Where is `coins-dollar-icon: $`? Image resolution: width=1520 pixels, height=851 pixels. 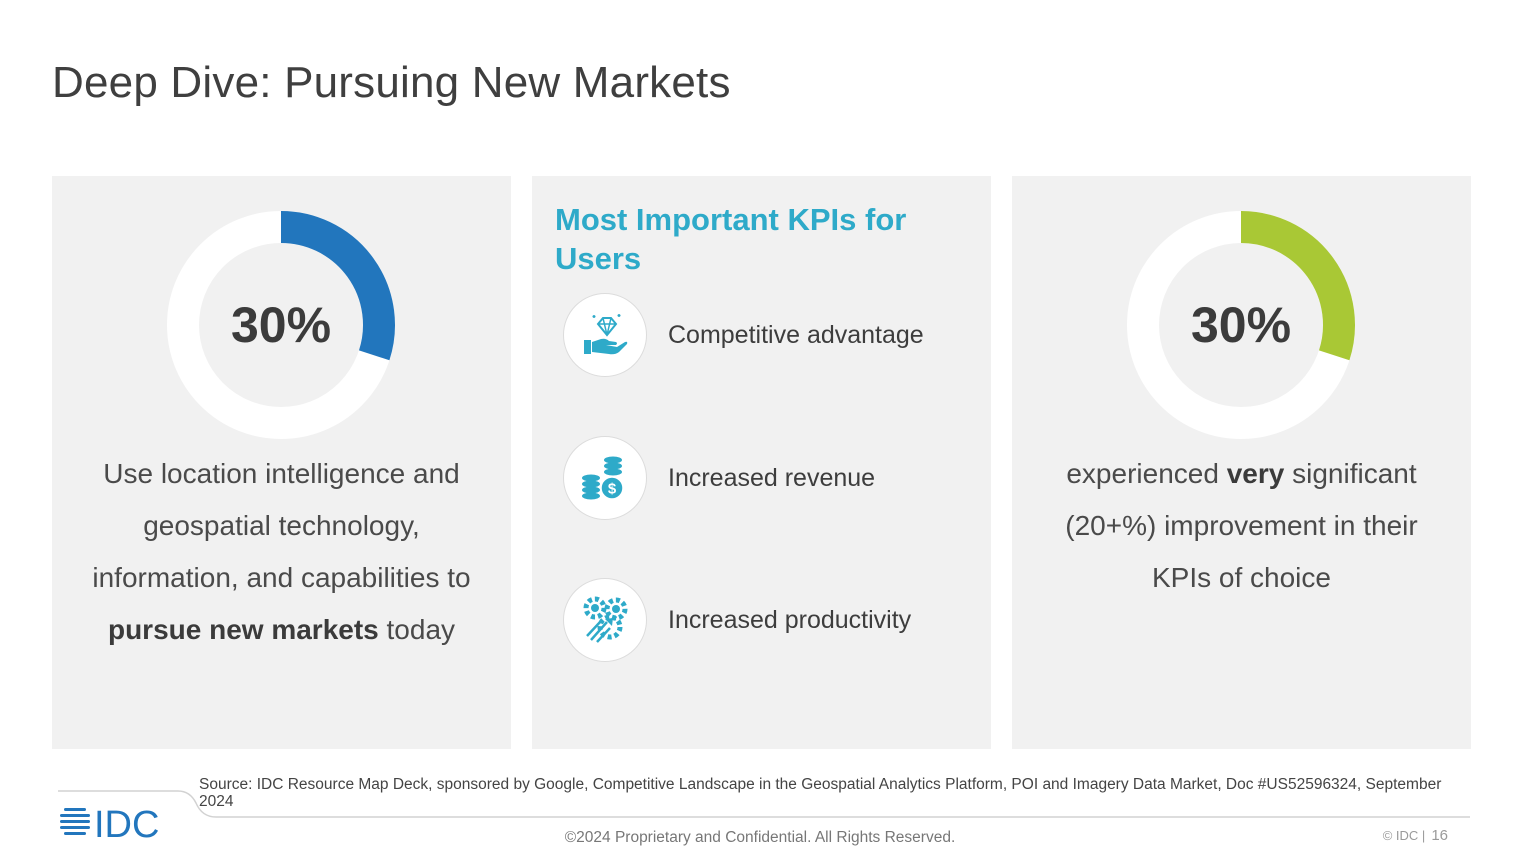
coins-dollar-icon: $ is located at coordinates (605, 478).